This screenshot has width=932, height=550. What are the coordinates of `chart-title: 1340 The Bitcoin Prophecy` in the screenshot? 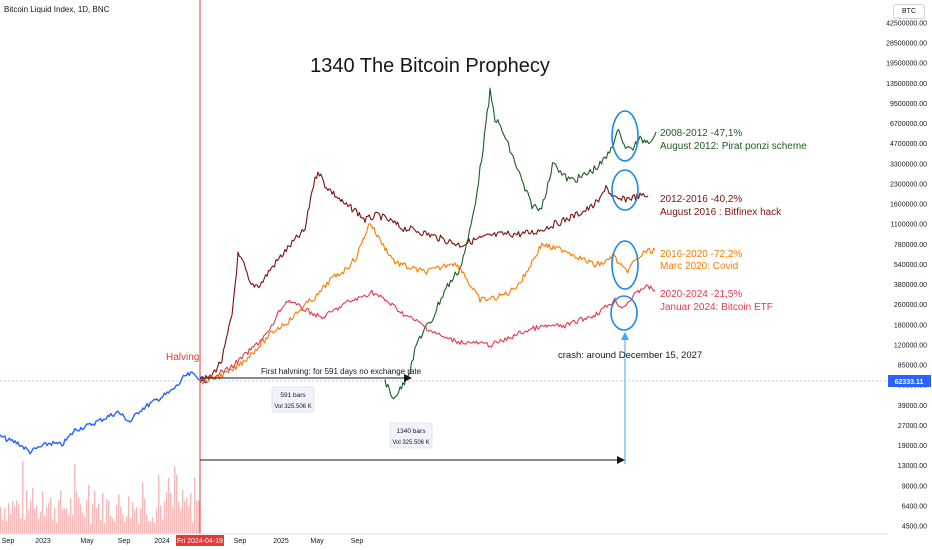 It's located at (430, 66).